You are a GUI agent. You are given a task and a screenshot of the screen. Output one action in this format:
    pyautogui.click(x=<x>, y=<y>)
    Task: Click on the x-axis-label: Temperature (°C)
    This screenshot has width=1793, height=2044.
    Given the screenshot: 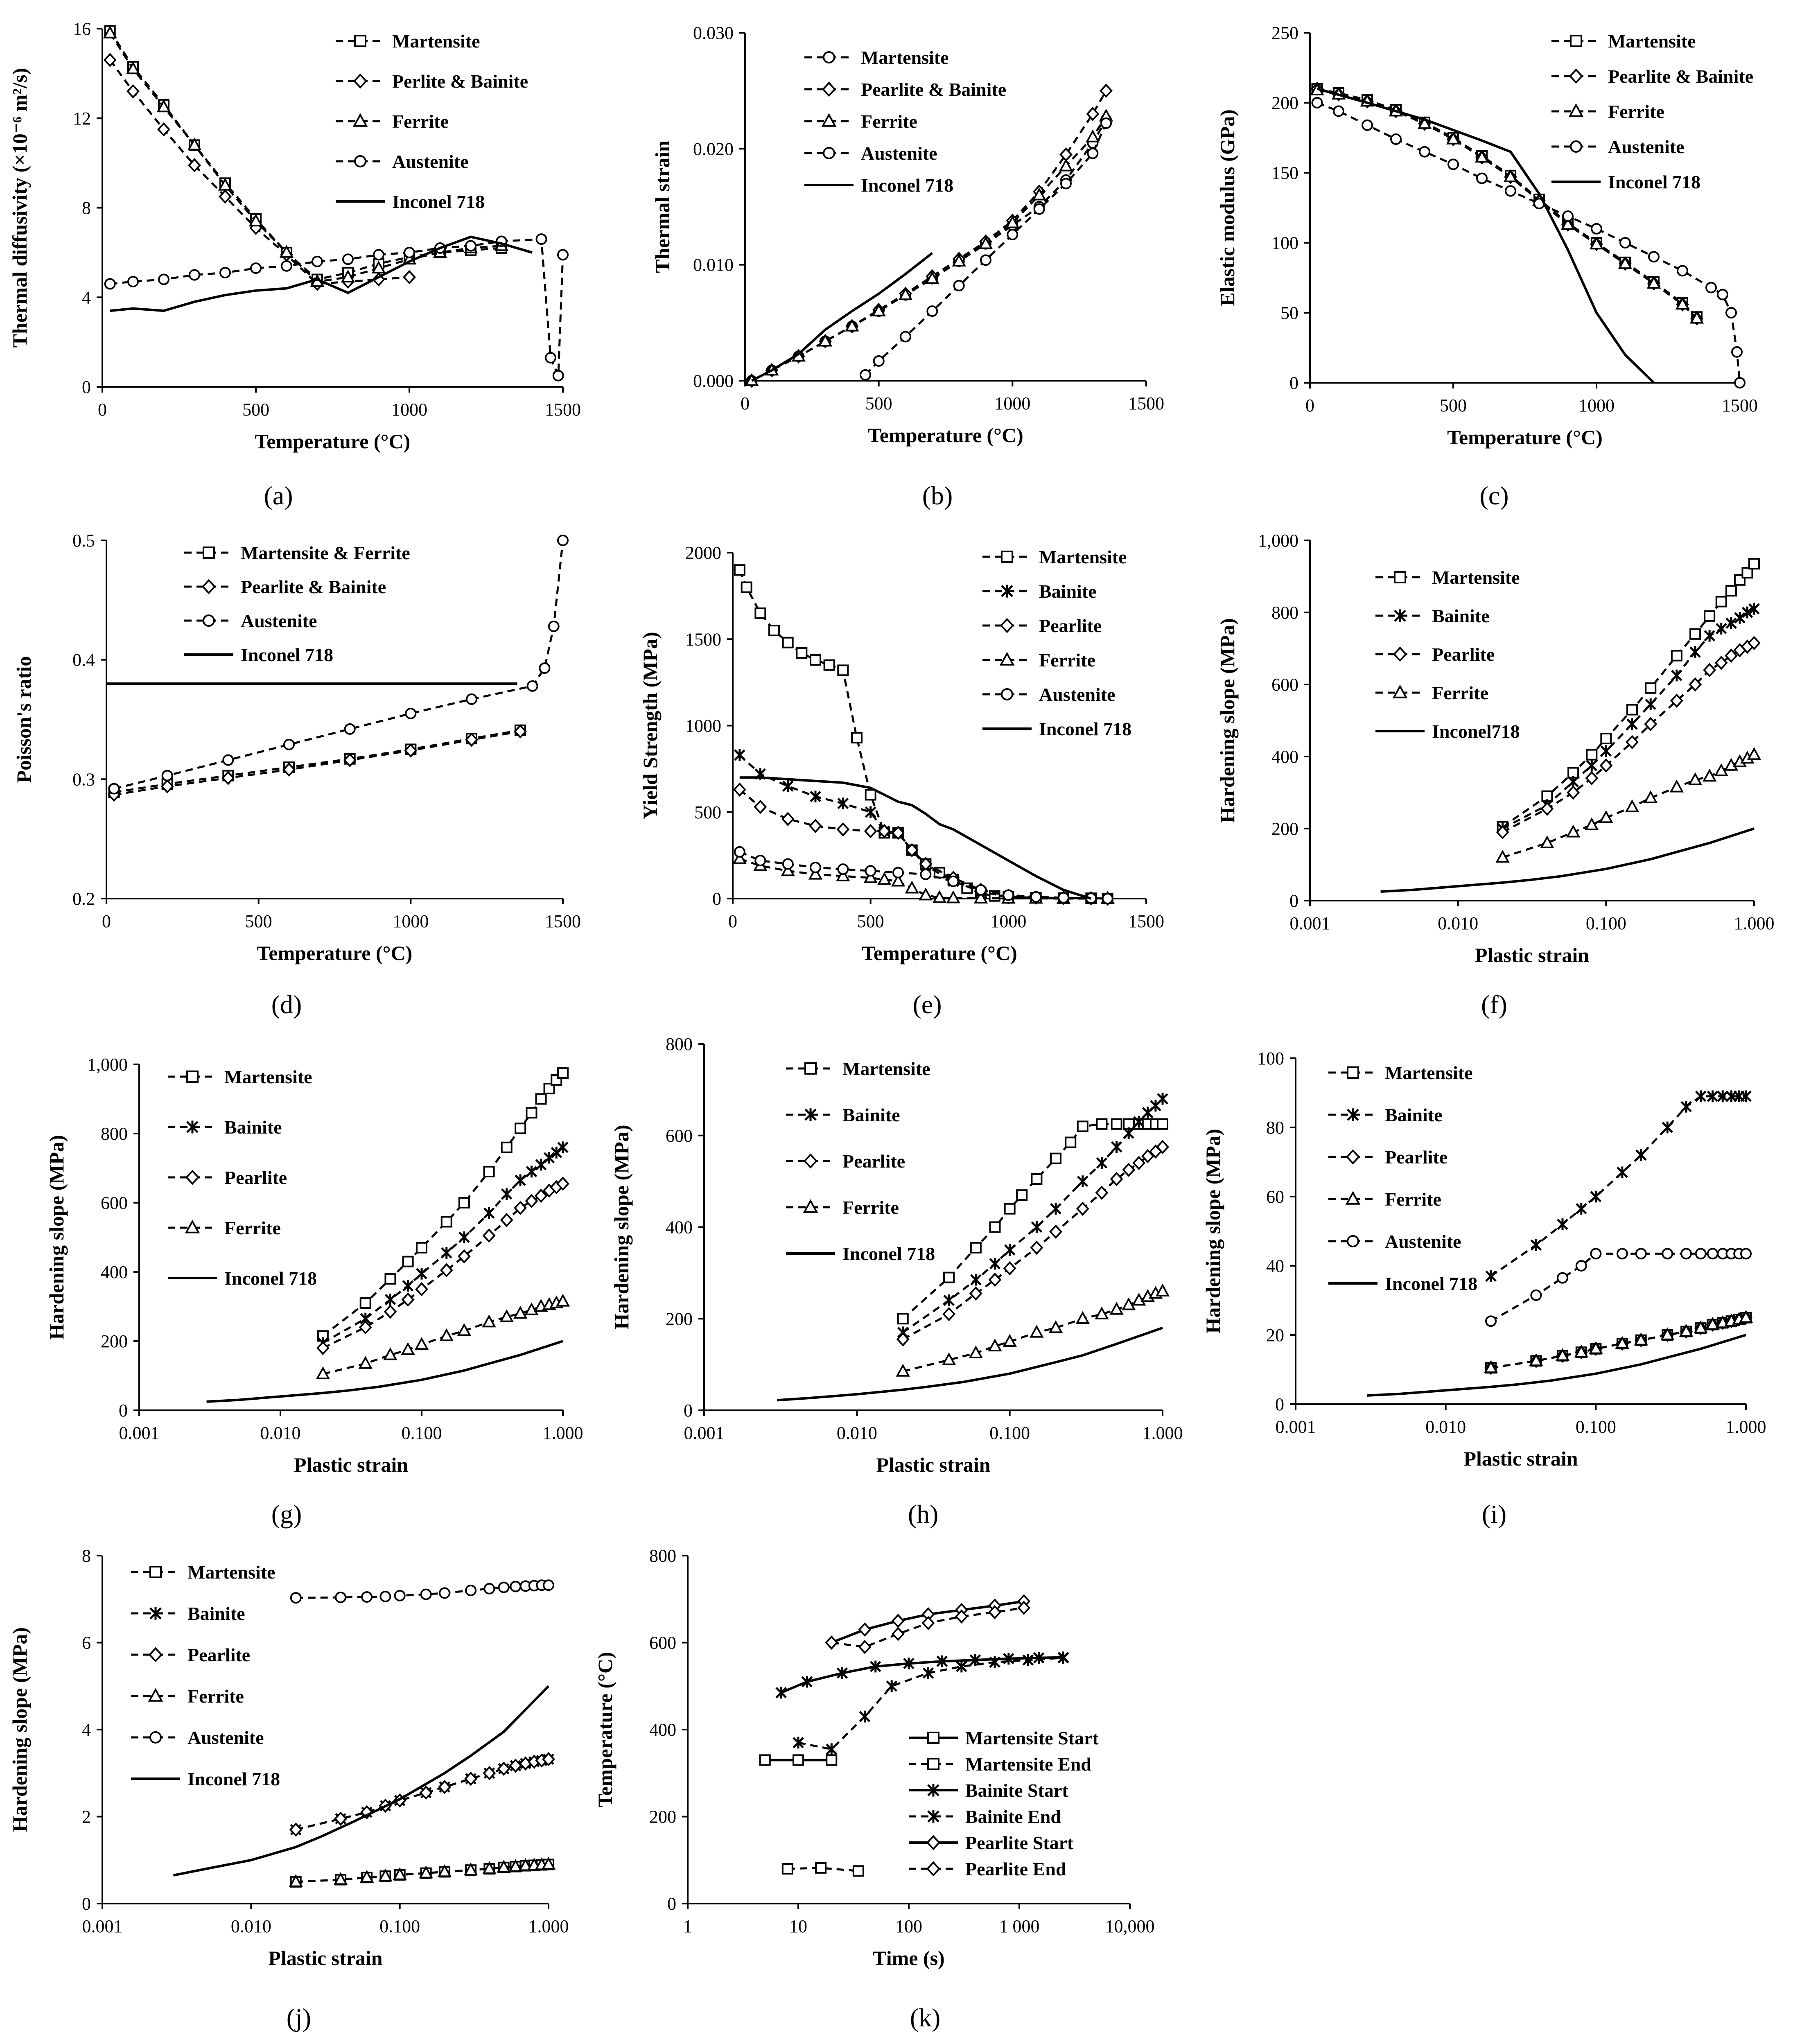 What is the action you would take?
    pyautogui.click(x=945, y=435)
    